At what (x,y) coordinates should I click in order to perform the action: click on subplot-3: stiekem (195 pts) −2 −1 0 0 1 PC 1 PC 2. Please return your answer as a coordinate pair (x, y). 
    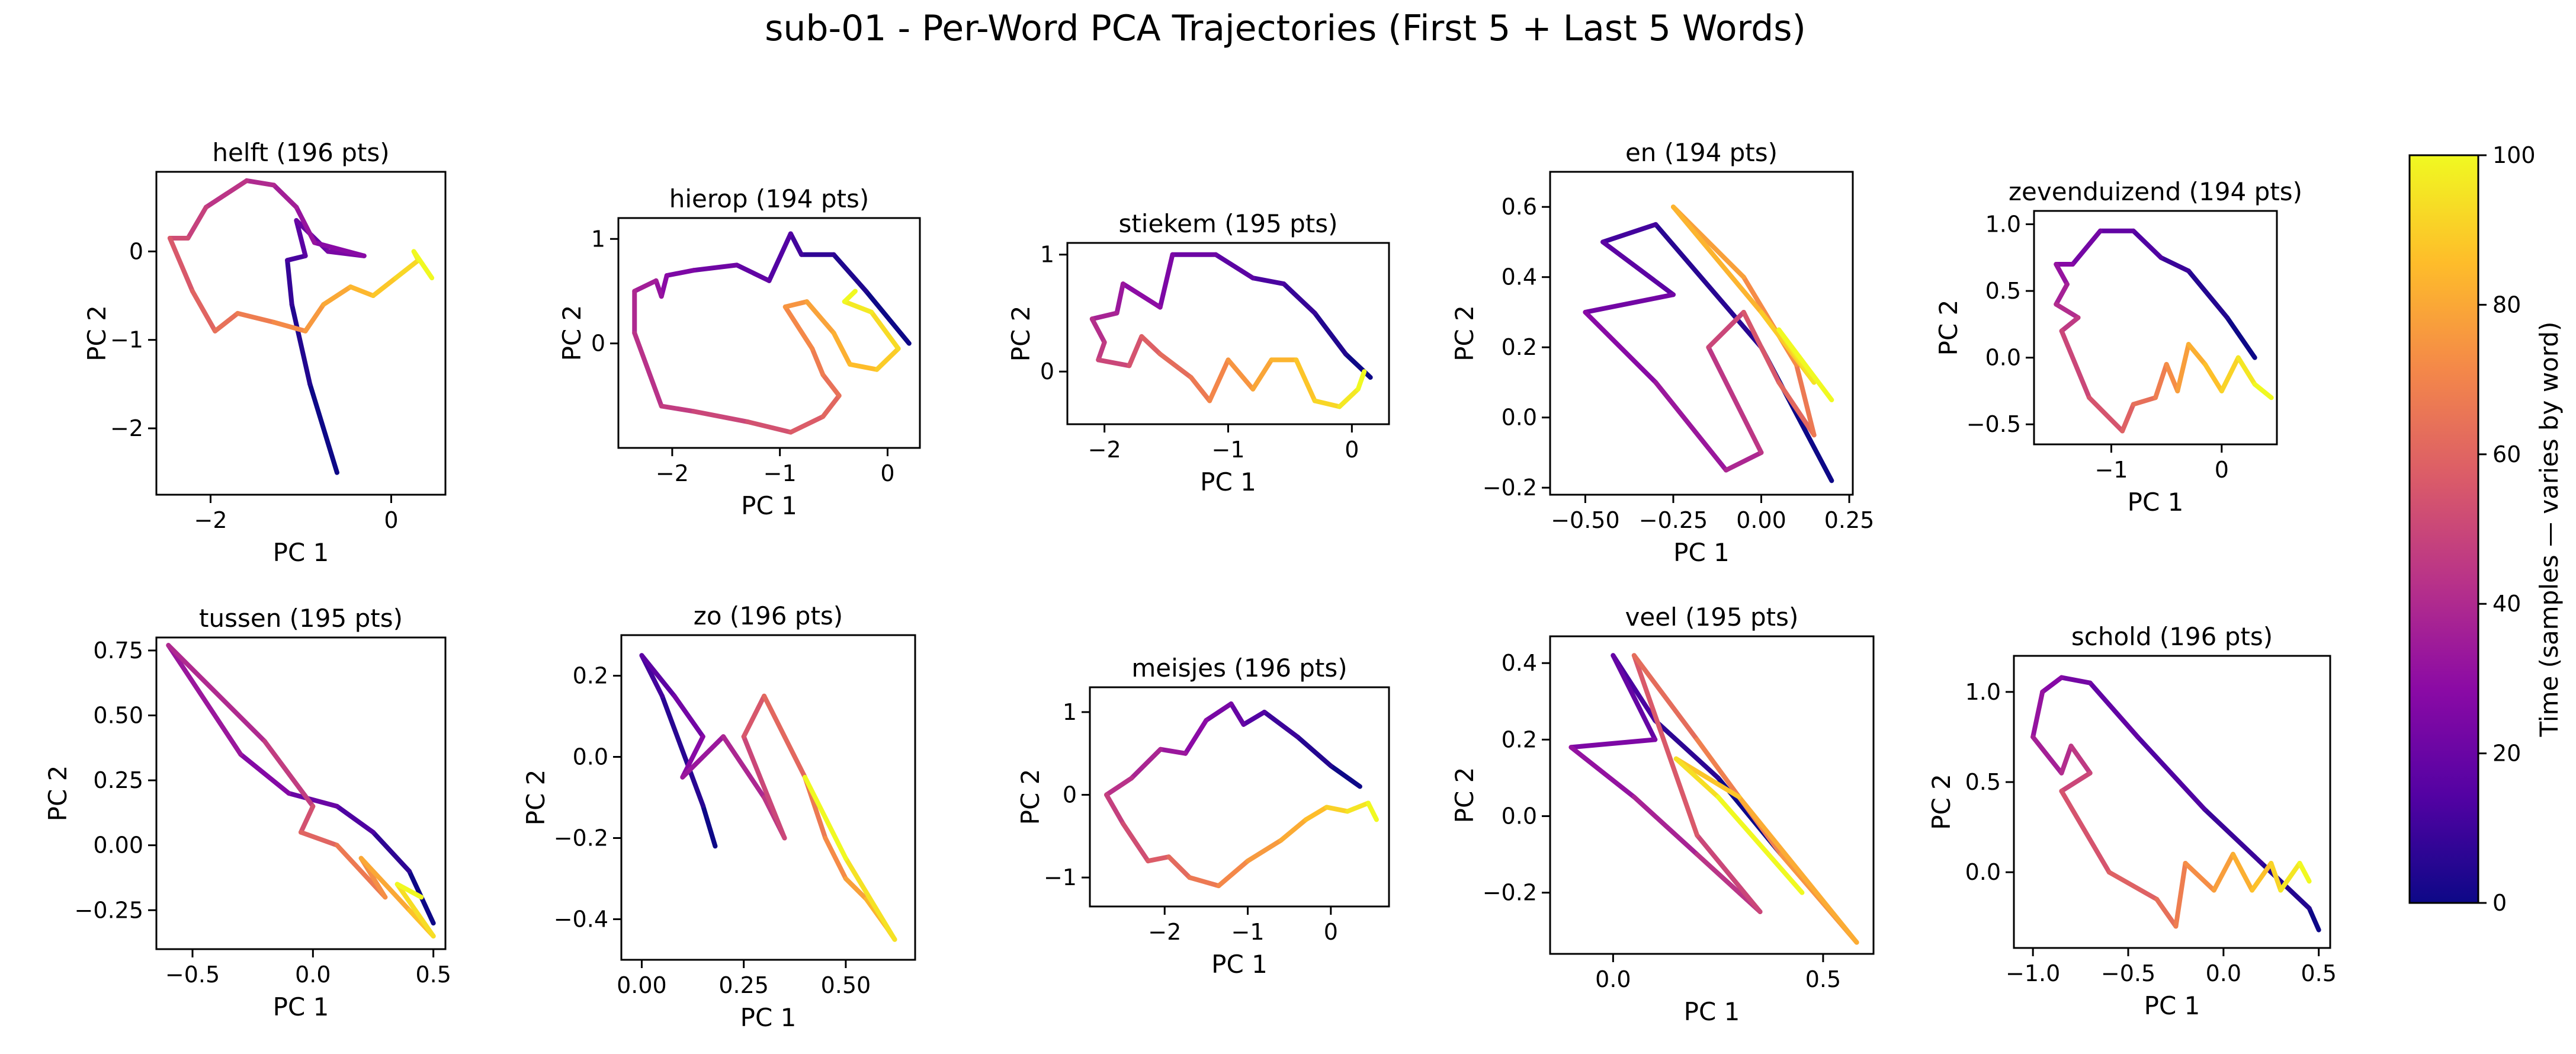
    Looking at the image, I should click on (1198, 352).